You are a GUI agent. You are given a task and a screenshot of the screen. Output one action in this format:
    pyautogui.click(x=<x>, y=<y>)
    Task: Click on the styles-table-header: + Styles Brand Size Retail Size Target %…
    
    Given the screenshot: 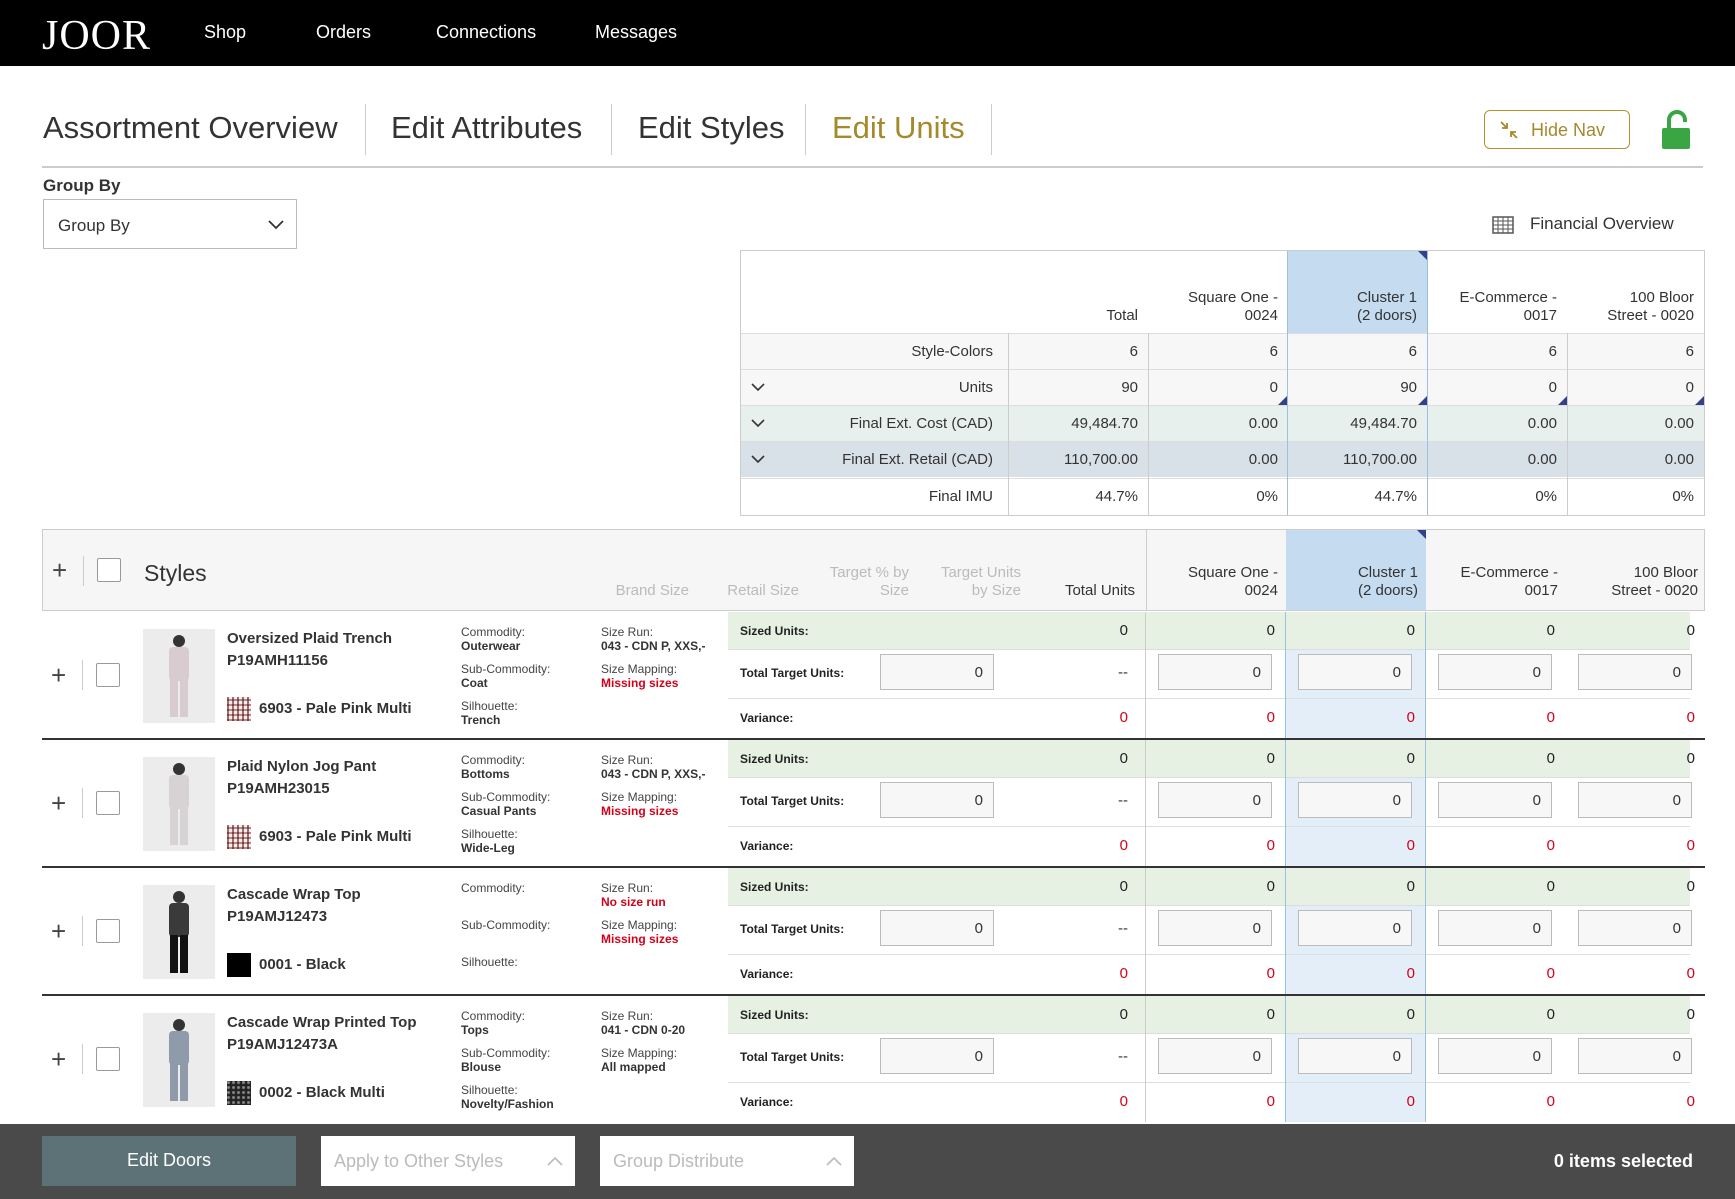 What is the action you would take?
    pyautogui.click(x=873, y=570)
    